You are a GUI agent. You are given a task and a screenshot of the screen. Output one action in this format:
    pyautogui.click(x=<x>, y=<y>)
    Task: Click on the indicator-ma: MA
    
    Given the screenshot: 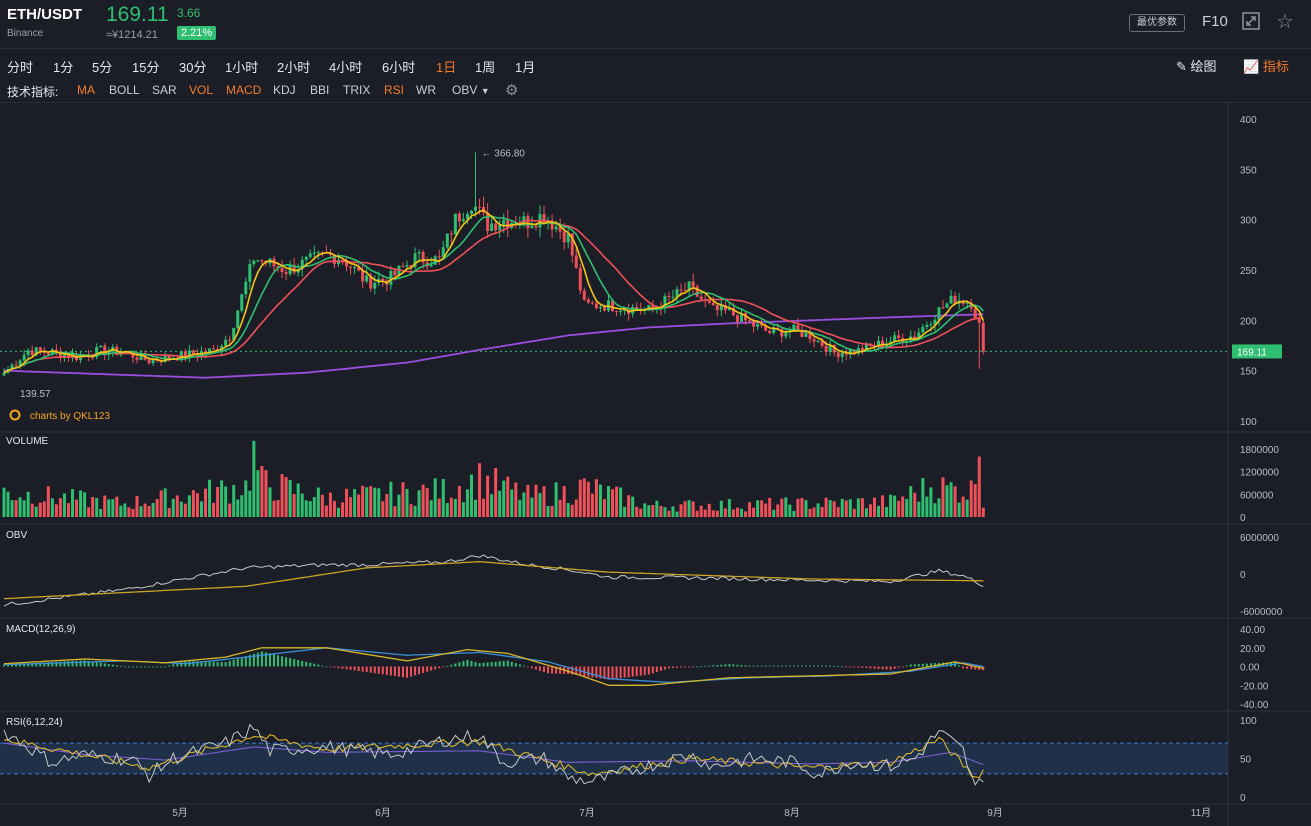 What is the action you would take?
    pyautogui.click(x=86, y=90)
    